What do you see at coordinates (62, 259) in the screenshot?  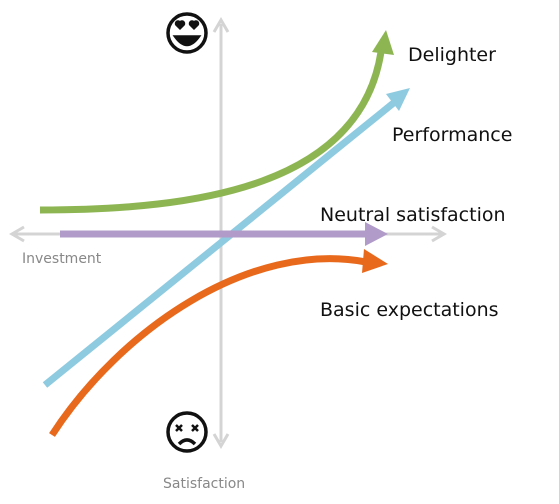 I see `x-axis-label: Investment` at bounding box center [62, 259].